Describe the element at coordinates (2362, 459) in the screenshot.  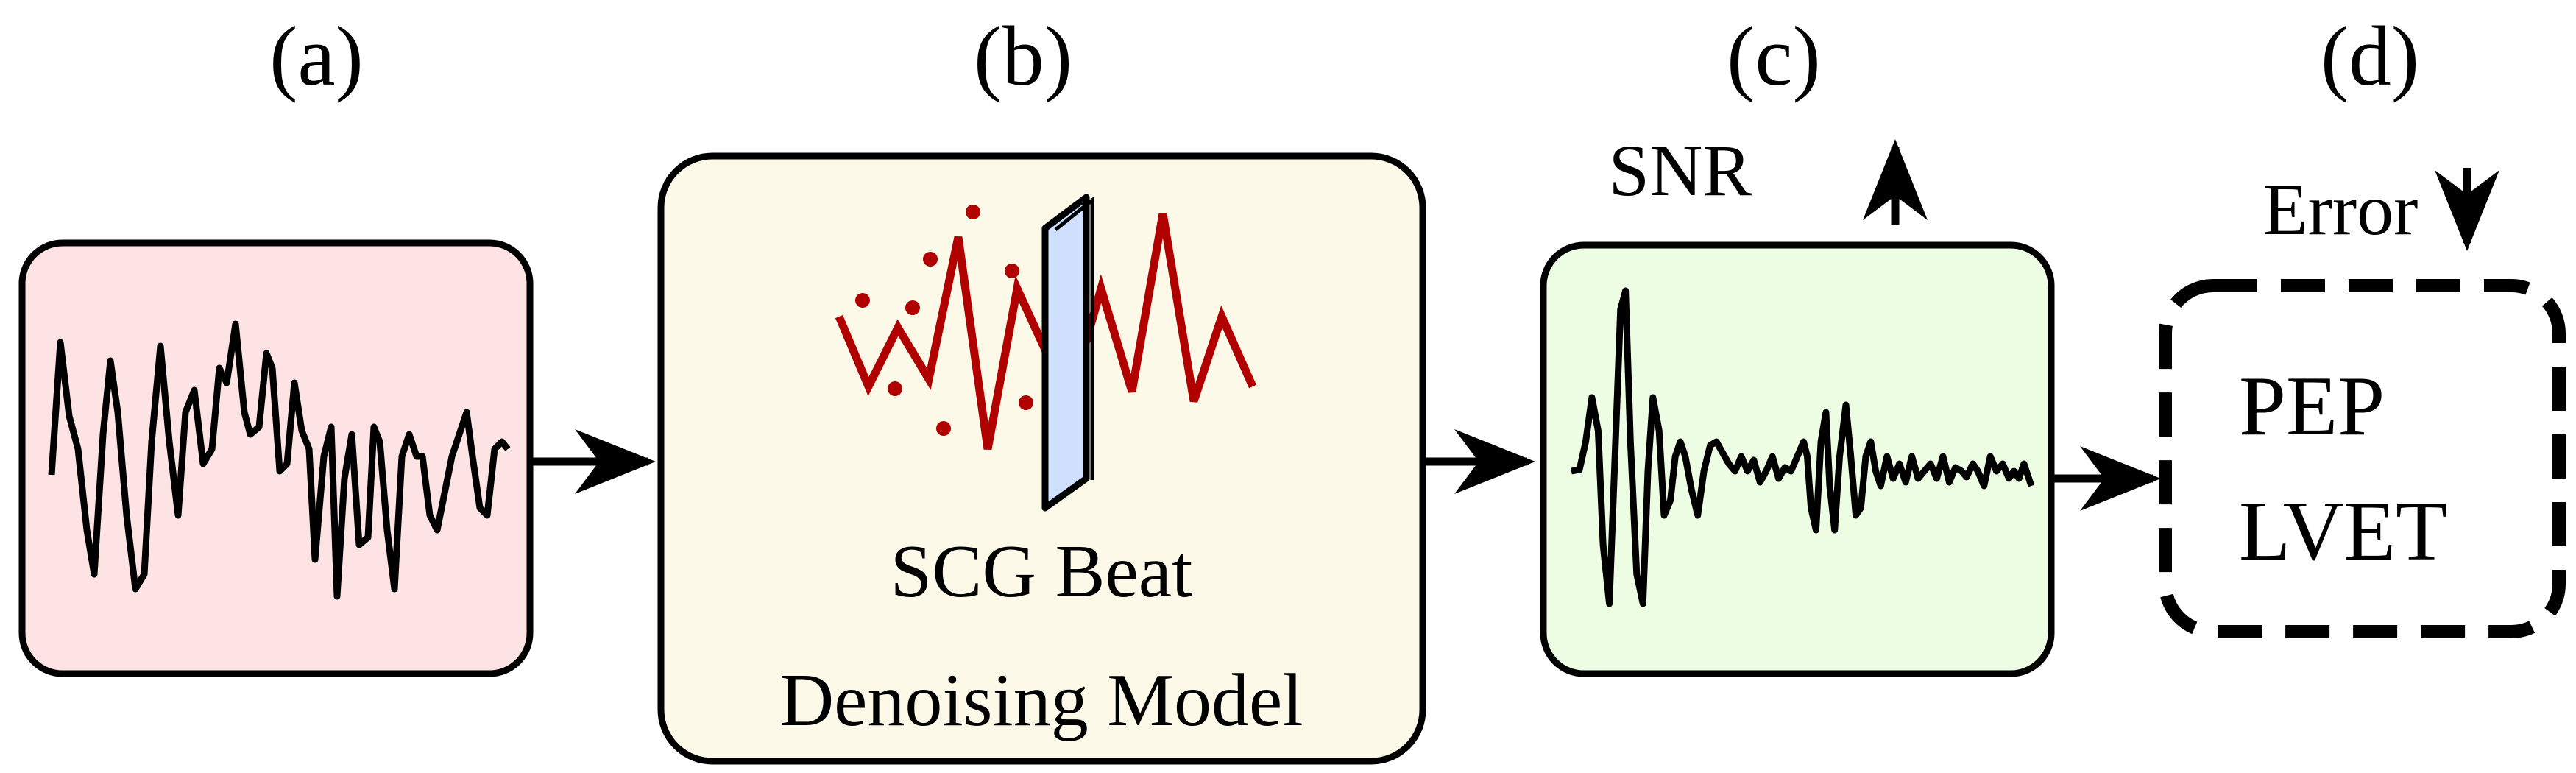
I see `output-metrics-box` at that location.